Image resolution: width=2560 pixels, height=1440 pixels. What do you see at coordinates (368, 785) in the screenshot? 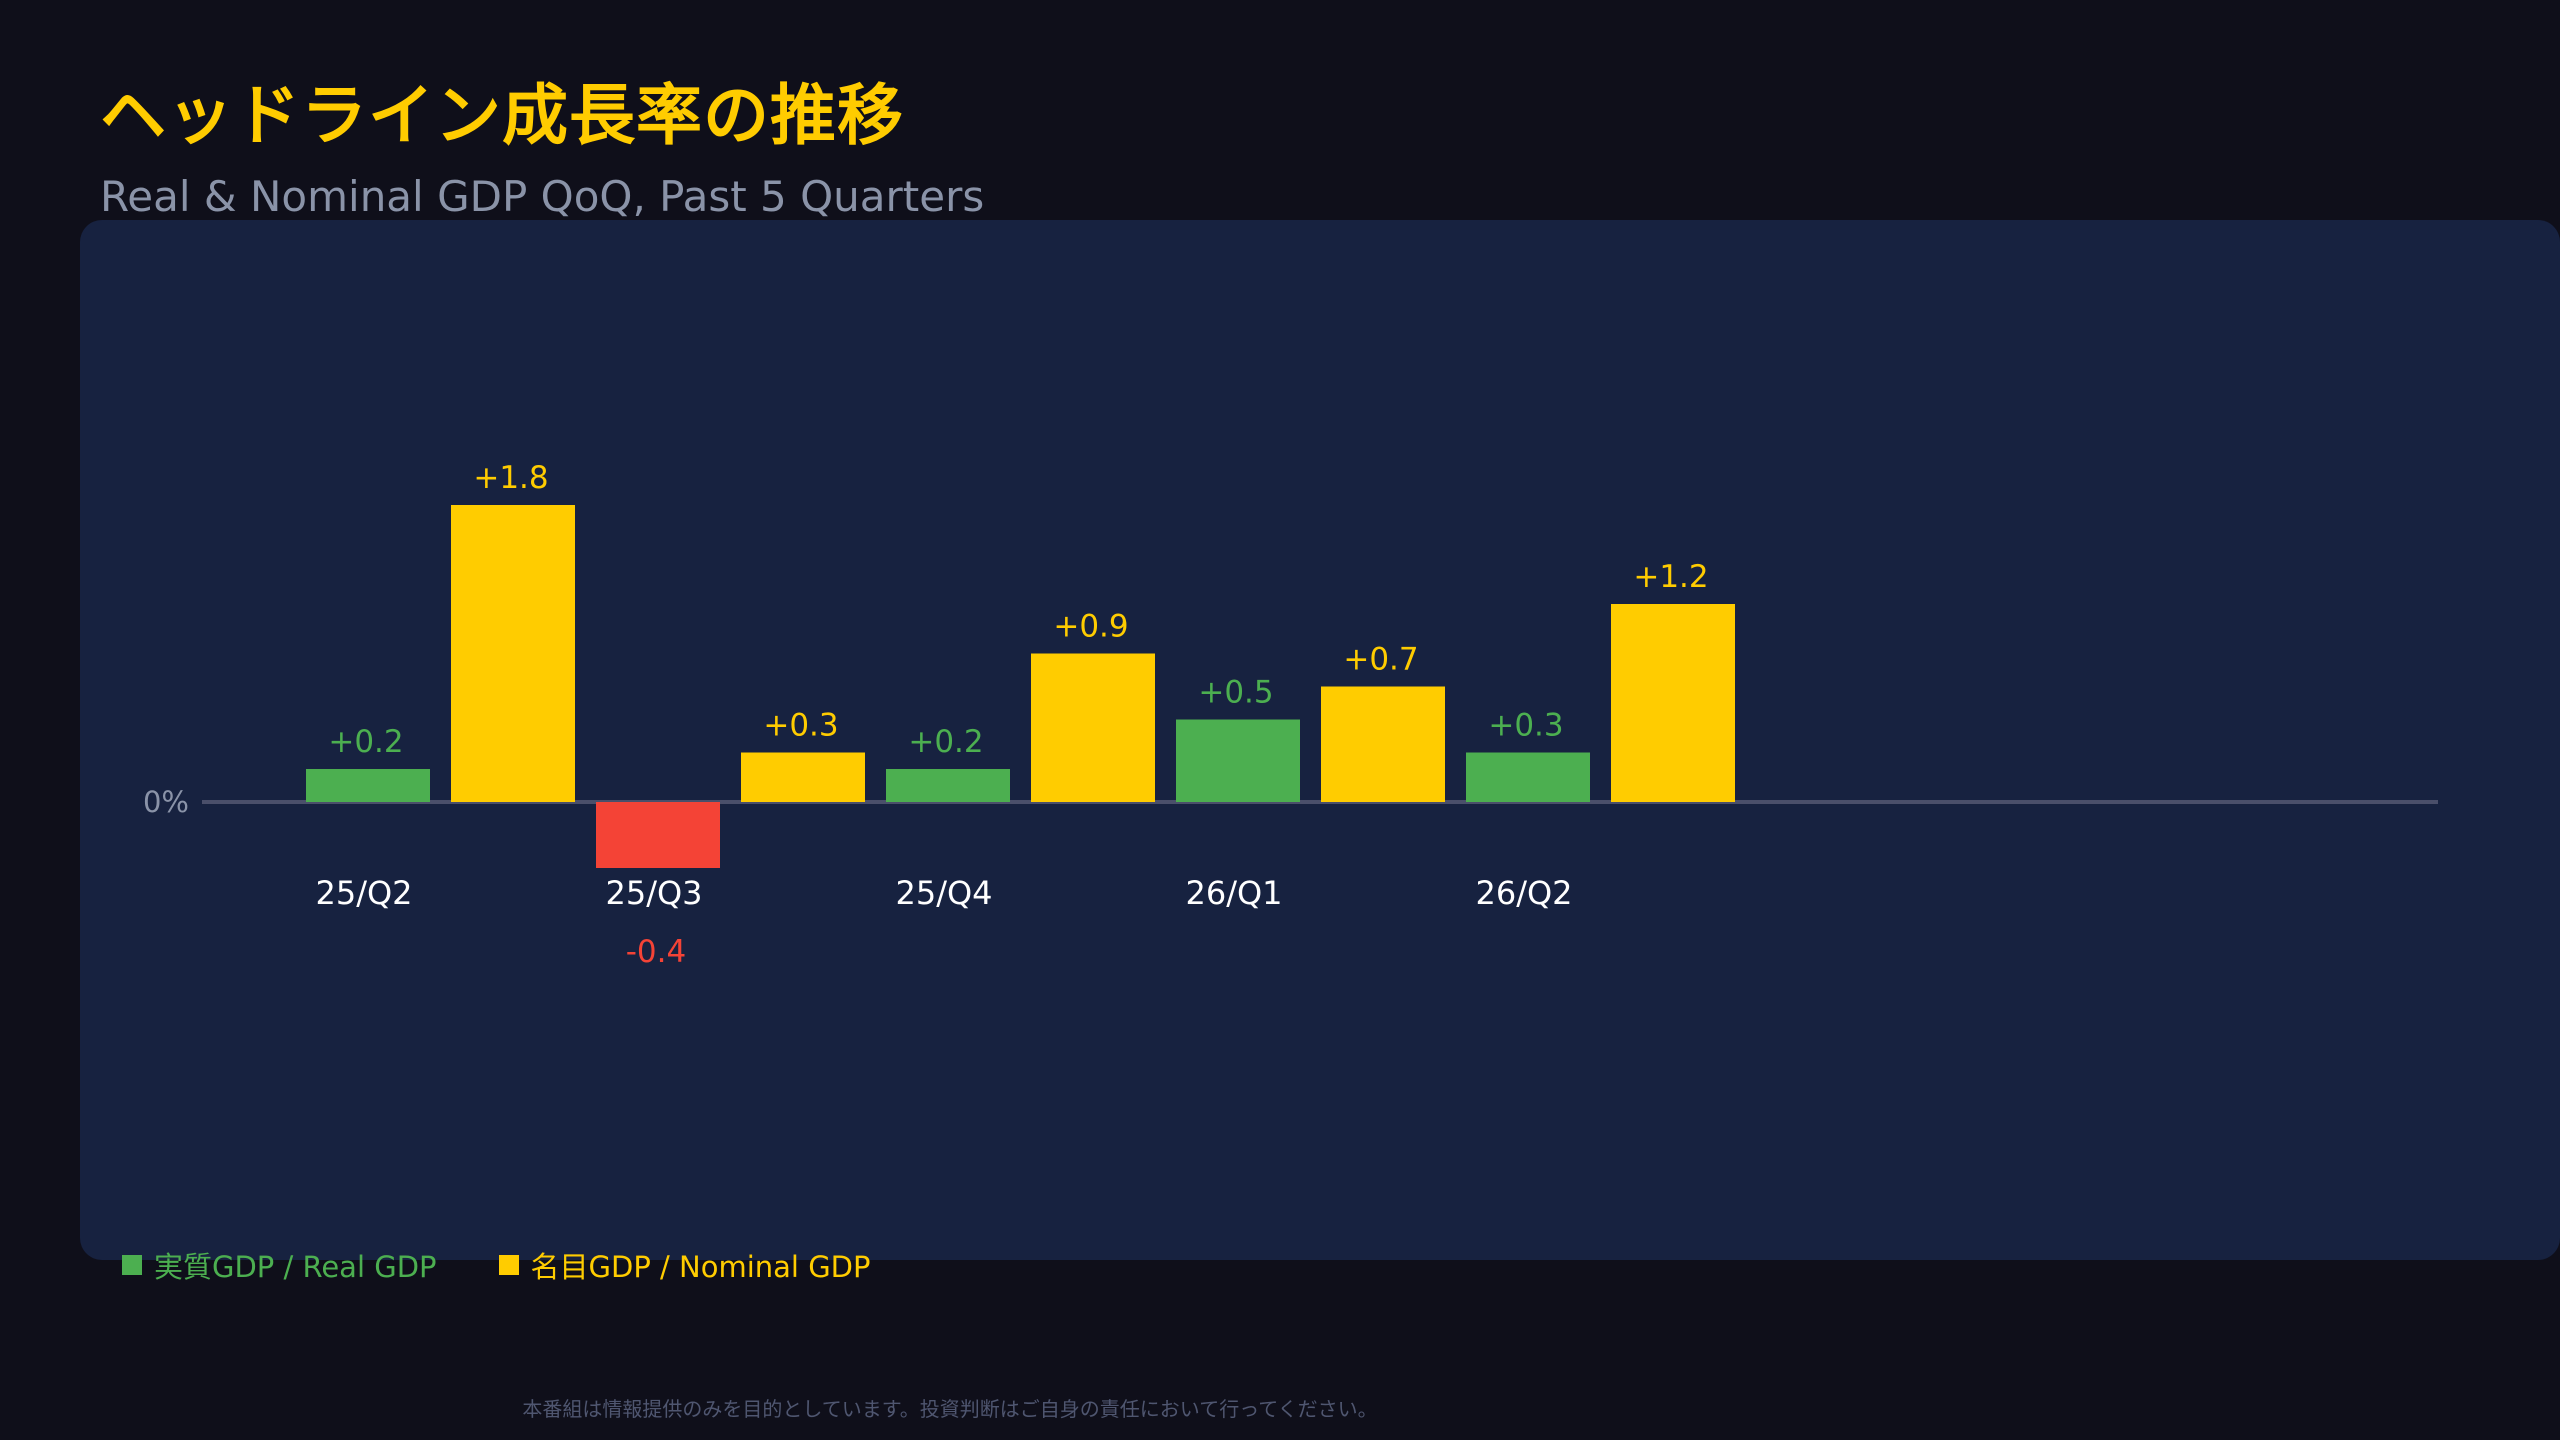
I see `bar-real-25-Q2` at bounding box center [368, 785].